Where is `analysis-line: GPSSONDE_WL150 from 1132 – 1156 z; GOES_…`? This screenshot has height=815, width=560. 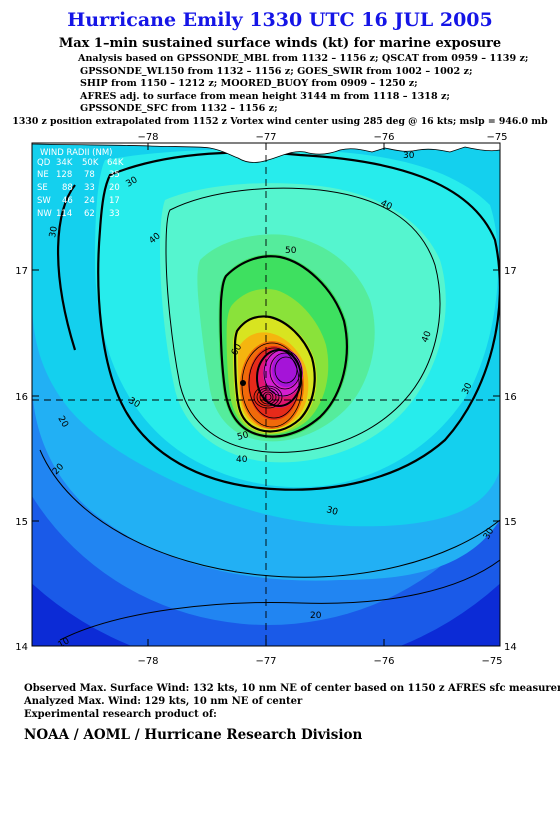
analysis-line: GPSSONDE_WL150 from 1132 – 1156 z; GOES_… is located at coordinates (276, 71).